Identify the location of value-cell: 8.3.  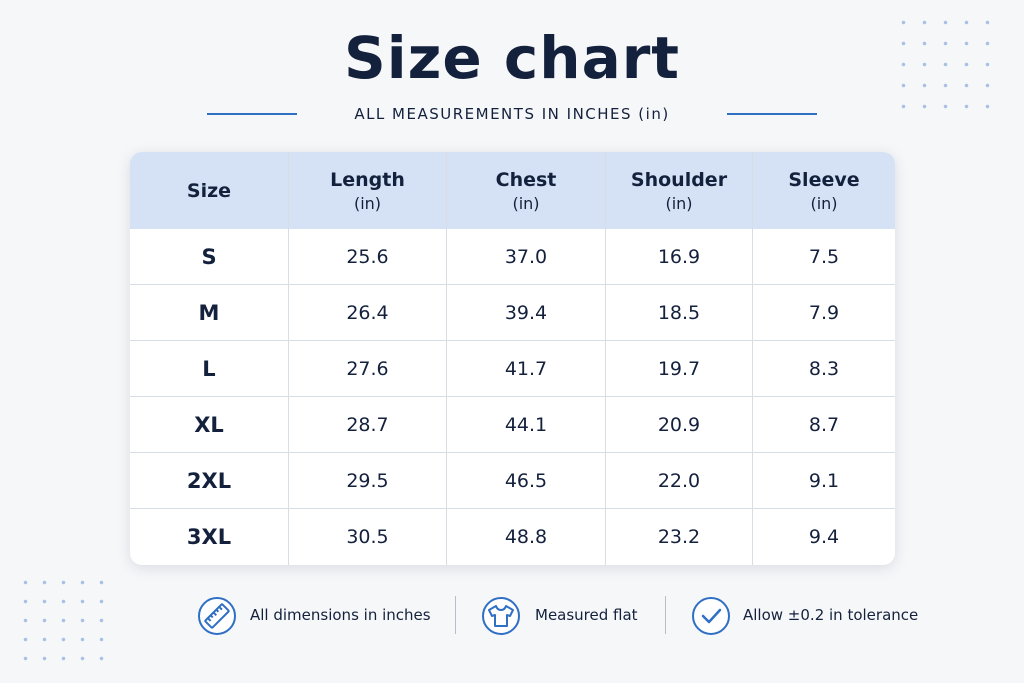
(824, 369).